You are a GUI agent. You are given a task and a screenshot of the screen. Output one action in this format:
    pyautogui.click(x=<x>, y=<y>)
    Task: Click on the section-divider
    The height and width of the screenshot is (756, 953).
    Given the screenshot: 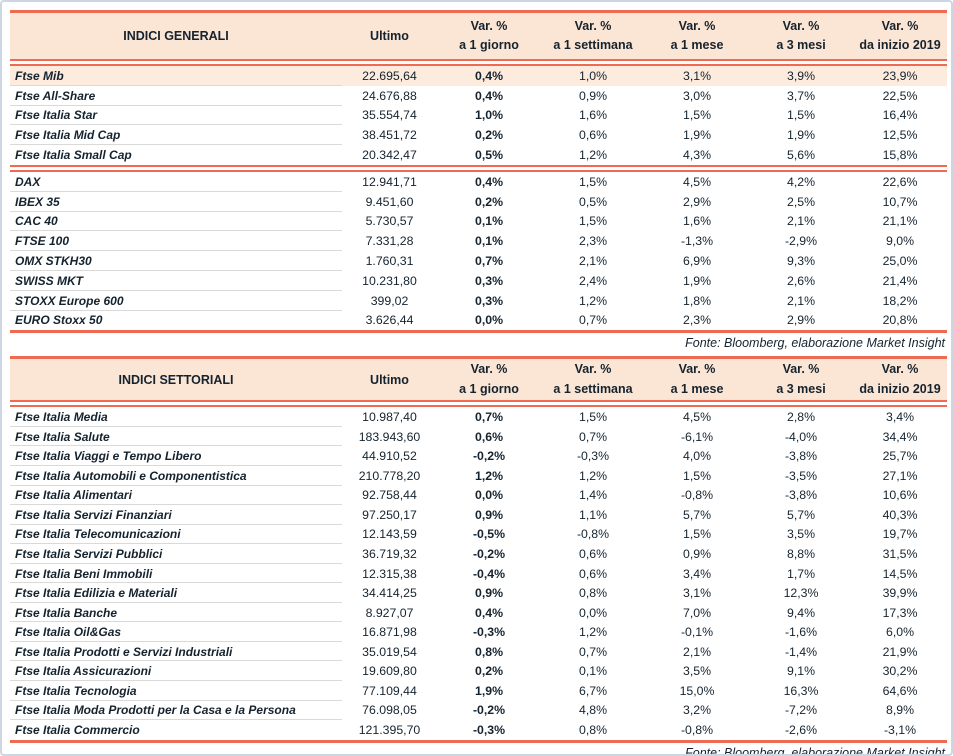 What is the action you would take?
    pyautogui.click(x=478, y=168)
    